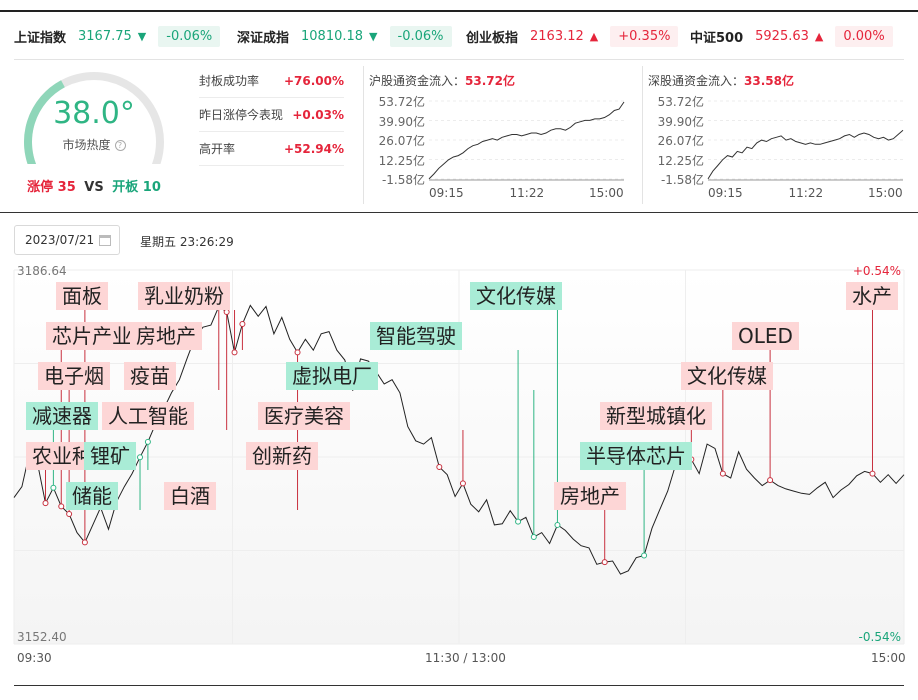  I want to click on date-value: 2023/07/21, so click(60, 240).